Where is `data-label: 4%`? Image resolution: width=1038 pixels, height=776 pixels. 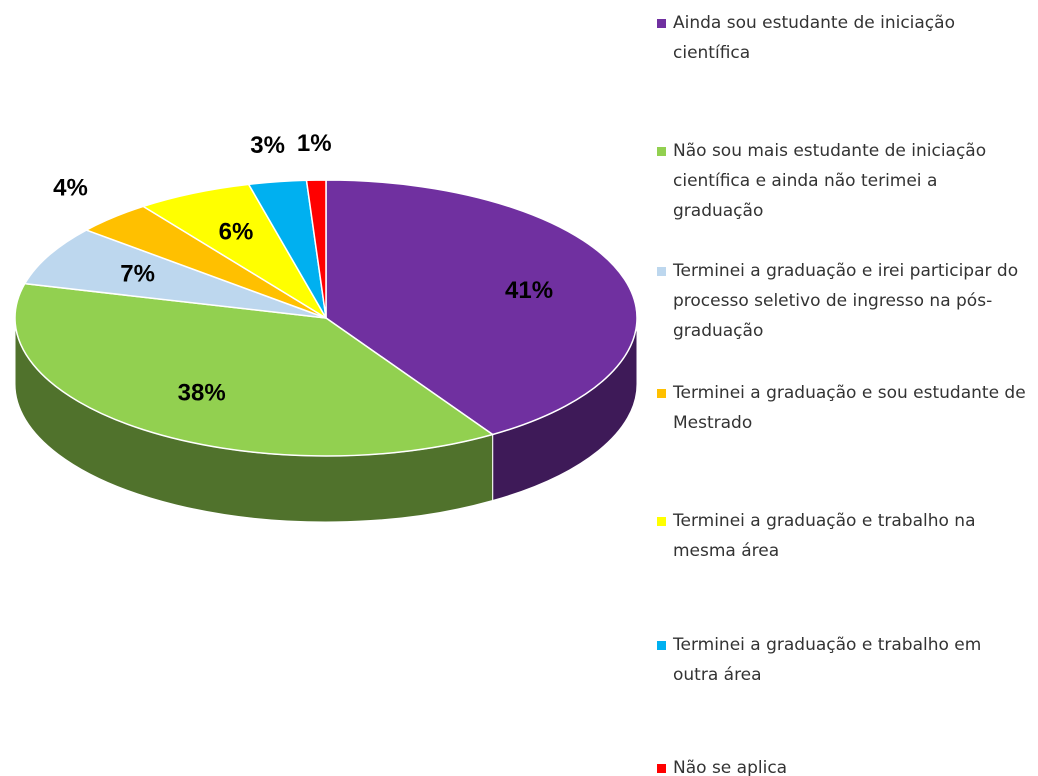 data-label: 4% is located at coordinates (70, 188).